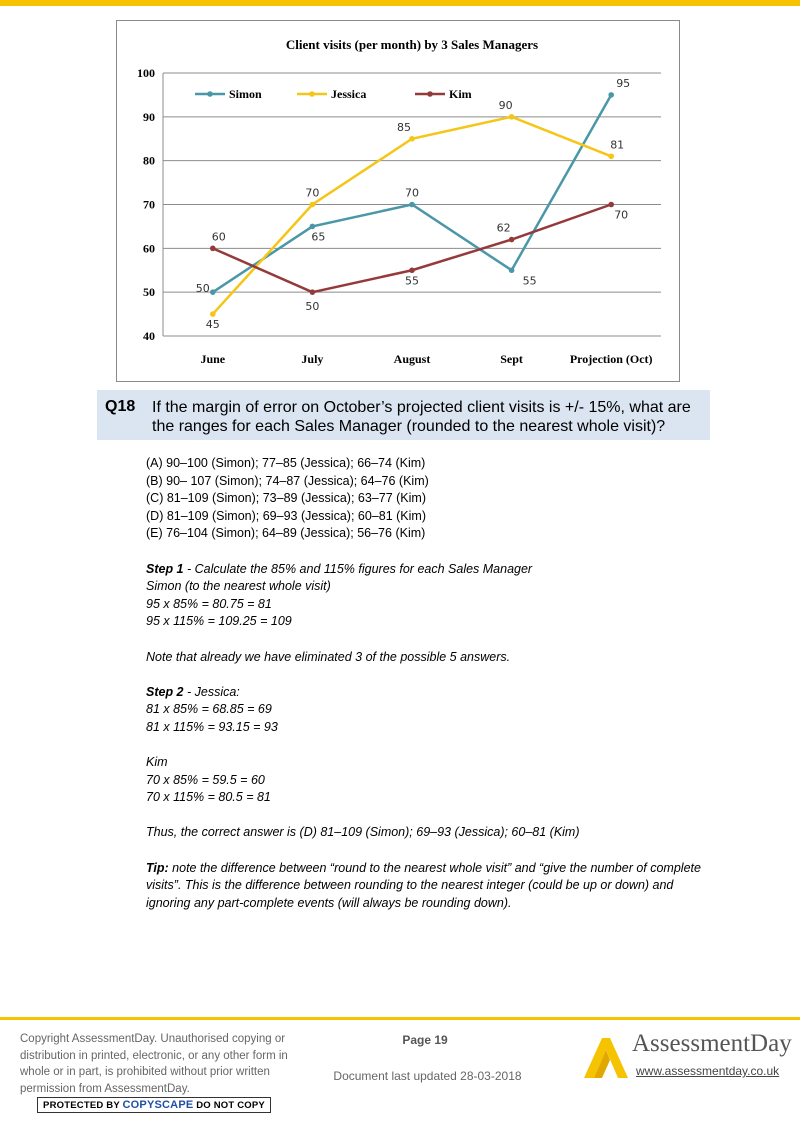  Describe the element at coordinates (318, 236) in the screenshot. I see `data-label: 65` at that location.